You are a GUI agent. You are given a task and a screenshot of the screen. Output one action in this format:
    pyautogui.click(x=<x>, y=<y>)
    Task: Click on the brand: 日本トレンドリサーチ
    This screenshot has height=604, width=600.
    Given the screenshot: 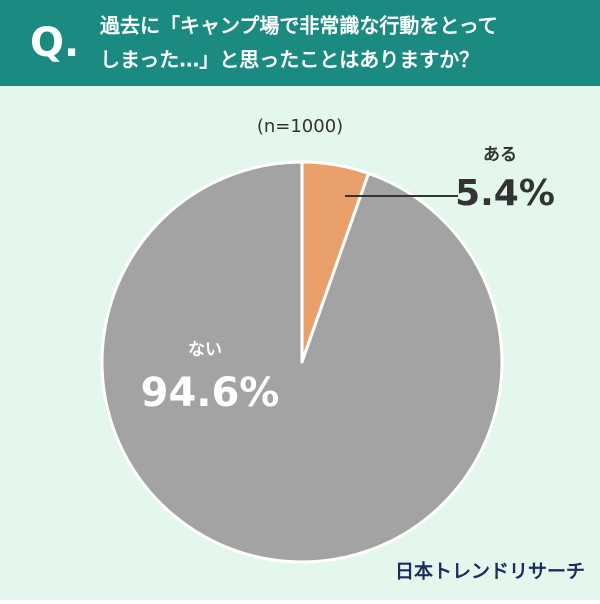 What is the action you would take?
    pyautogui.click(x=490, y=571)
    